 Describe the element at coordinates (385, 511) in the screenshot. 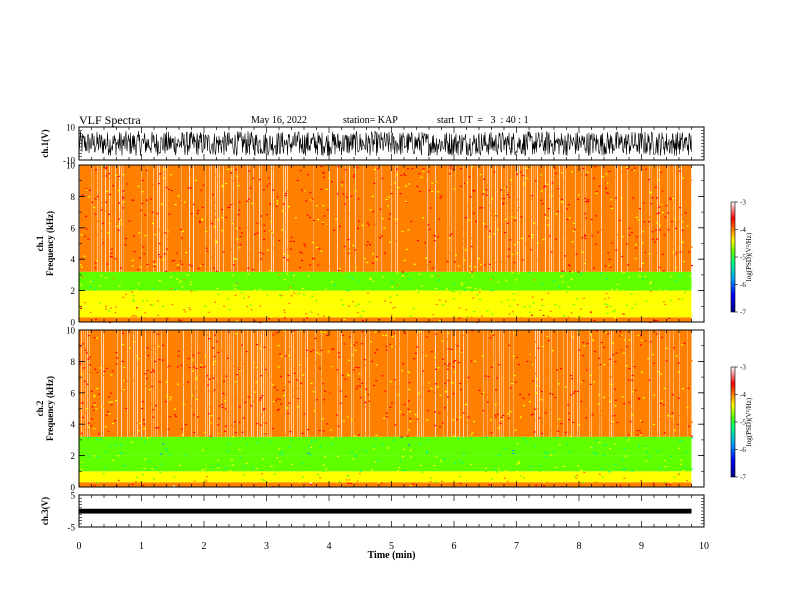

I see `ch3-waveform-trace` at that location.